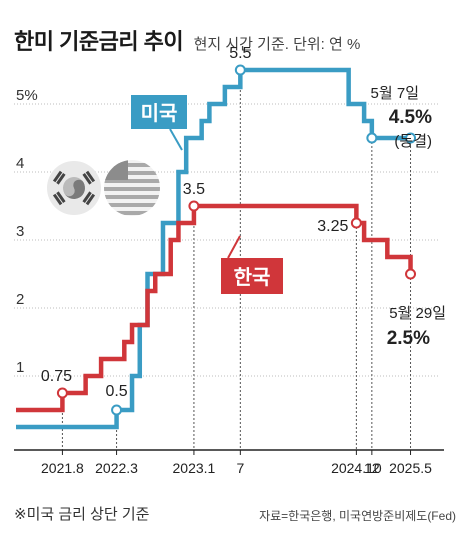 The image size is (468, 533). What do you see at coordinates (56, 376) in the screenshot?
I see `data-label-kr-0.75: 0.75` at bounding box center [56, 376].